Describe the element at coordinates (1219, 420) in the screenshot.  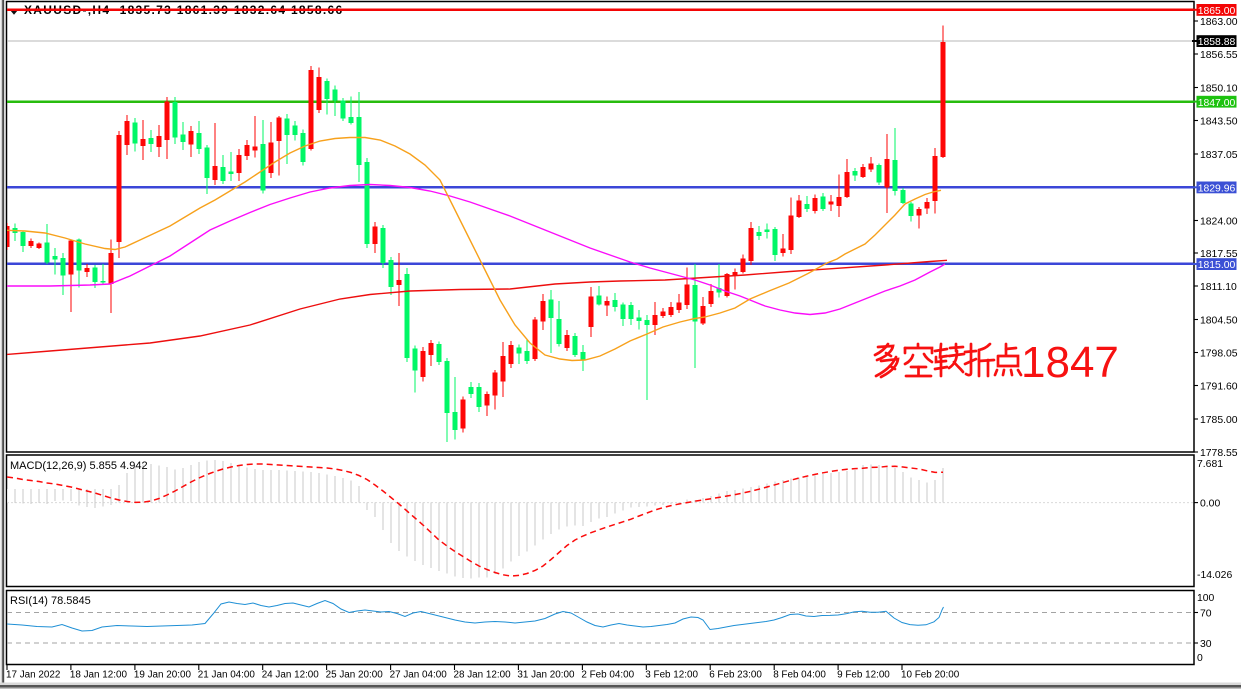
I see `svg-text: 1785.00` at that location.